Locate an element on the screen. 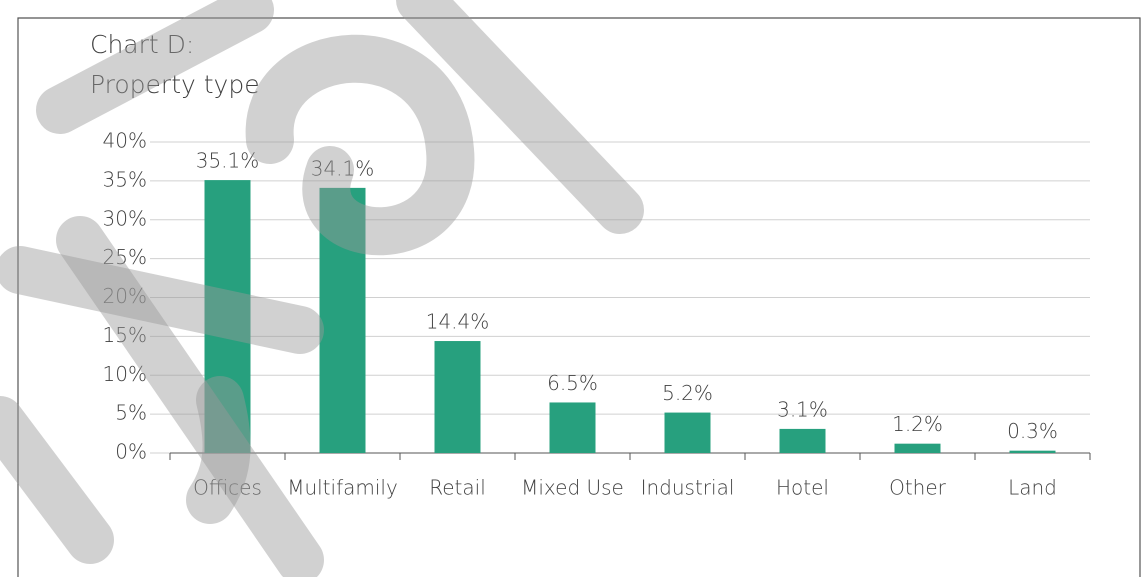 Image resolution: width=1146 pixels, height=577 pixels. y-tick-label: 30% is located at coordinates (125, 218).